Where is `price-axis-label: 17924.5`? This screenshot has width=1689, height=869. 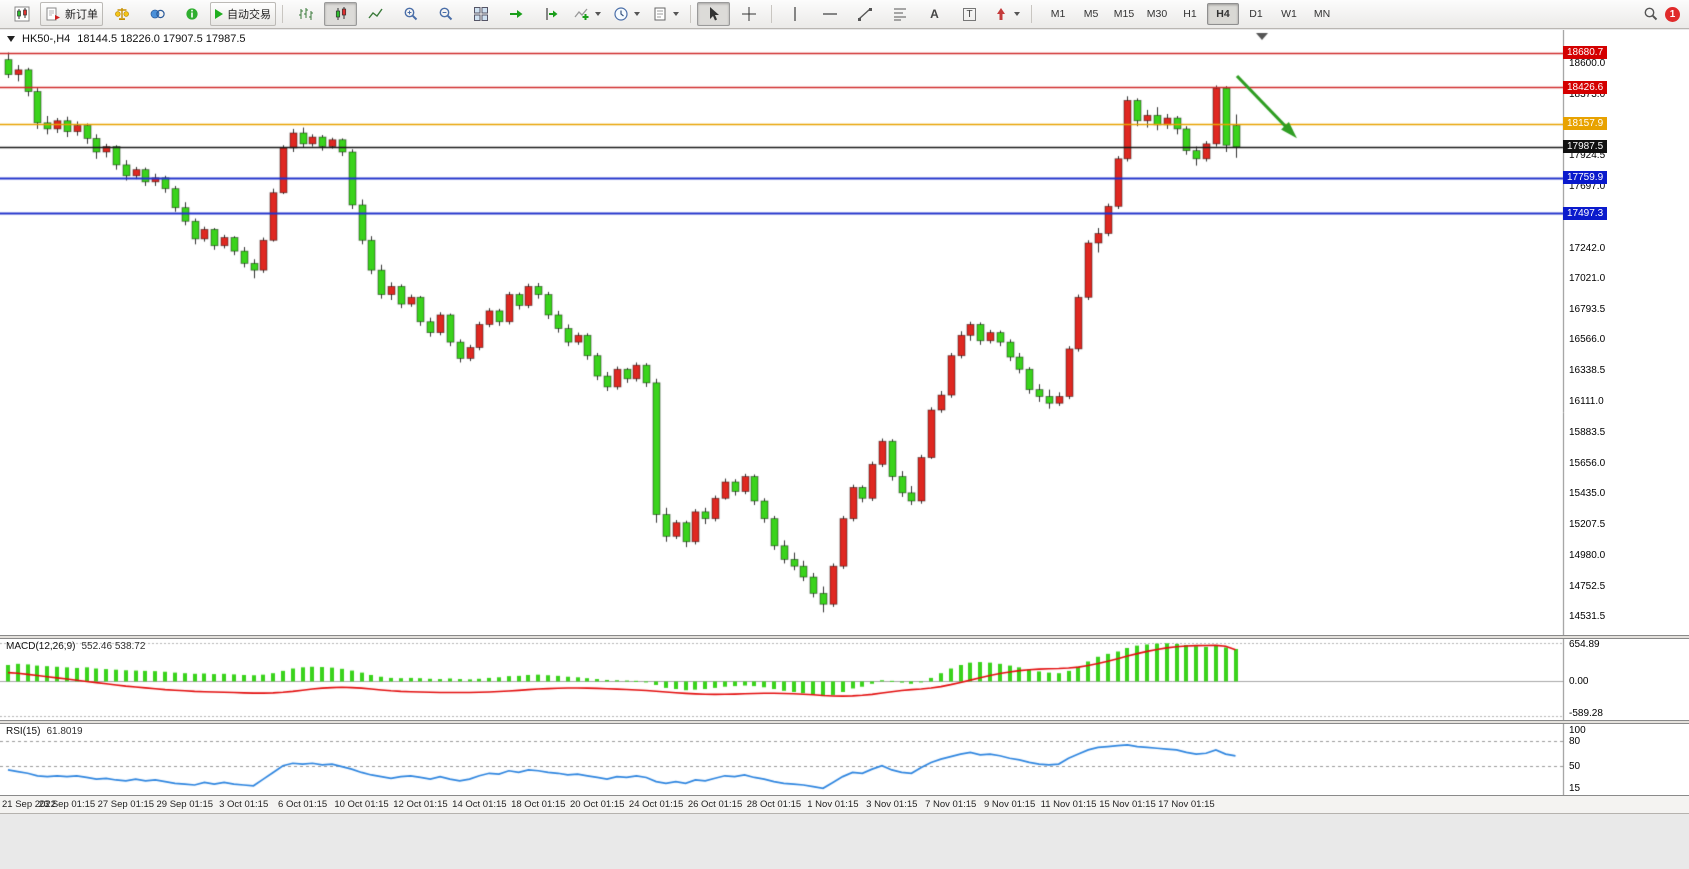
price-axis-label: 17924.5 is located at coordinates (1587, 155).